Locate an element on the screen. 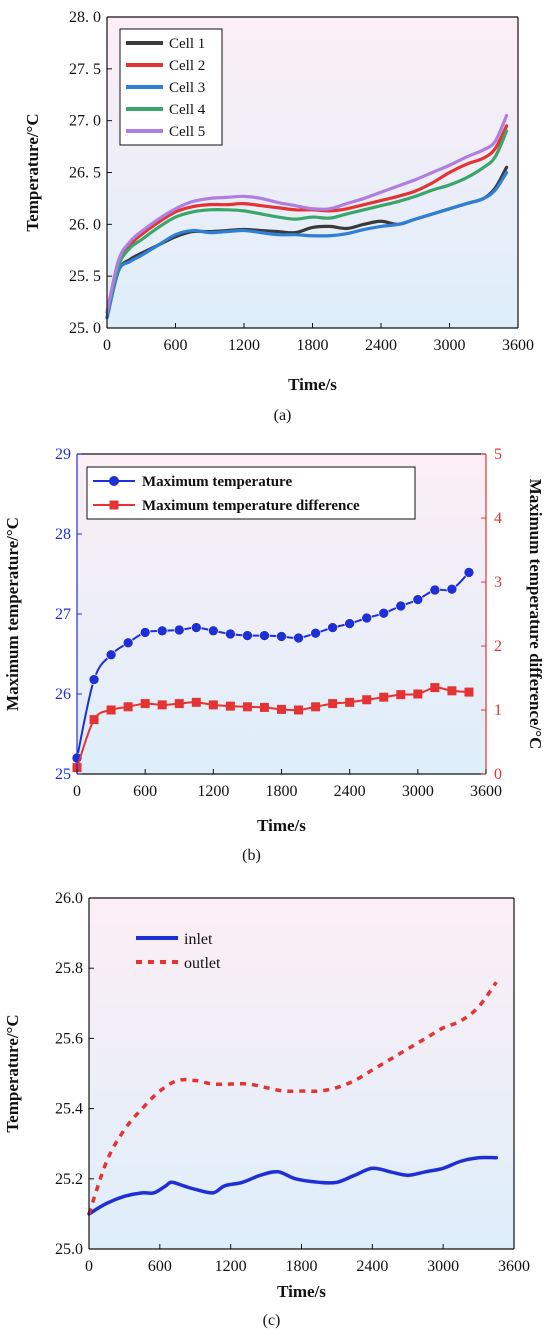 The height and width of the screenshot is (1342, 550). y-tick-label: 25.8 is located at coordinates (69, 968).